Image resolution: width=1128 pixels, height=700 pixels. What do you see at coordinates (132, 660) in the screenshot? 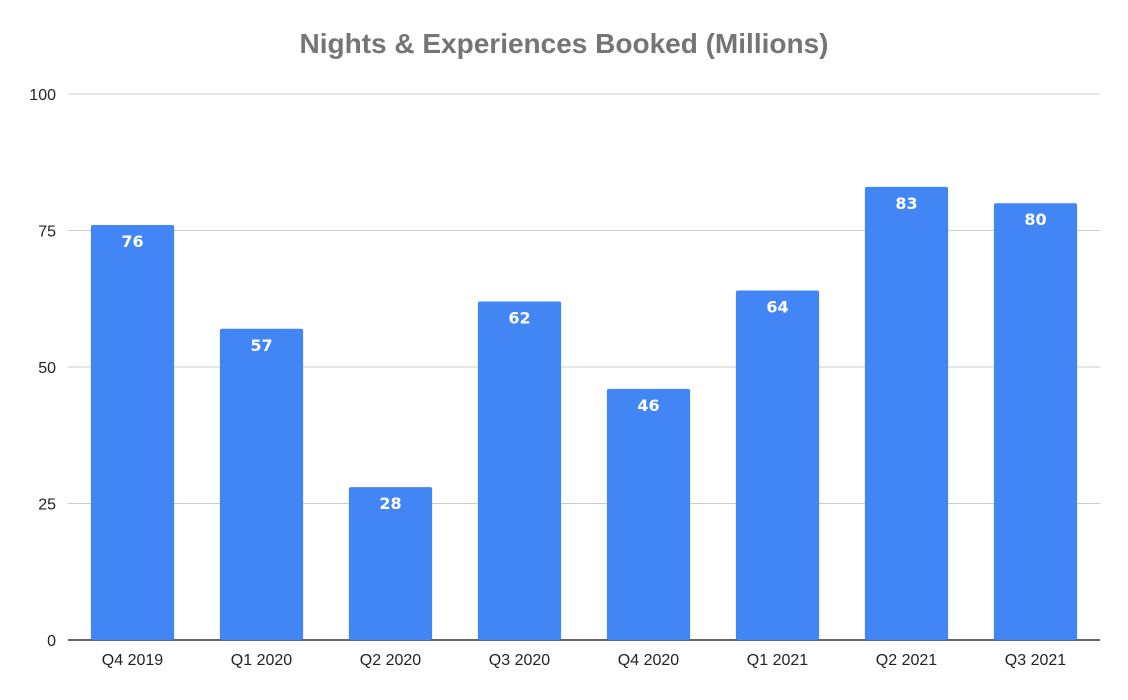
I see `x-tick-label: Q4 2019` at bounding box center [132, 660].